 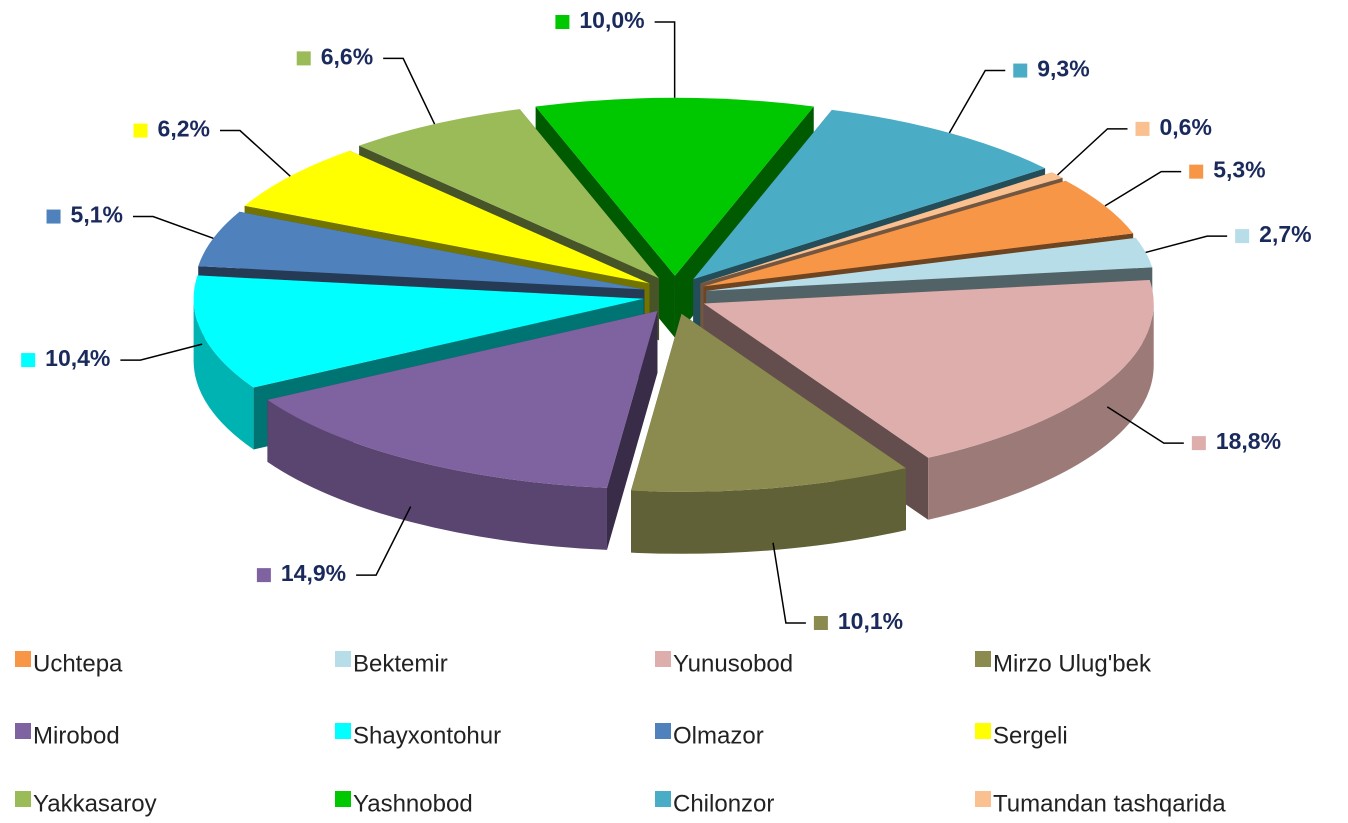 I want to click on value-label: 2,7%, so click(x=1285, y=234).